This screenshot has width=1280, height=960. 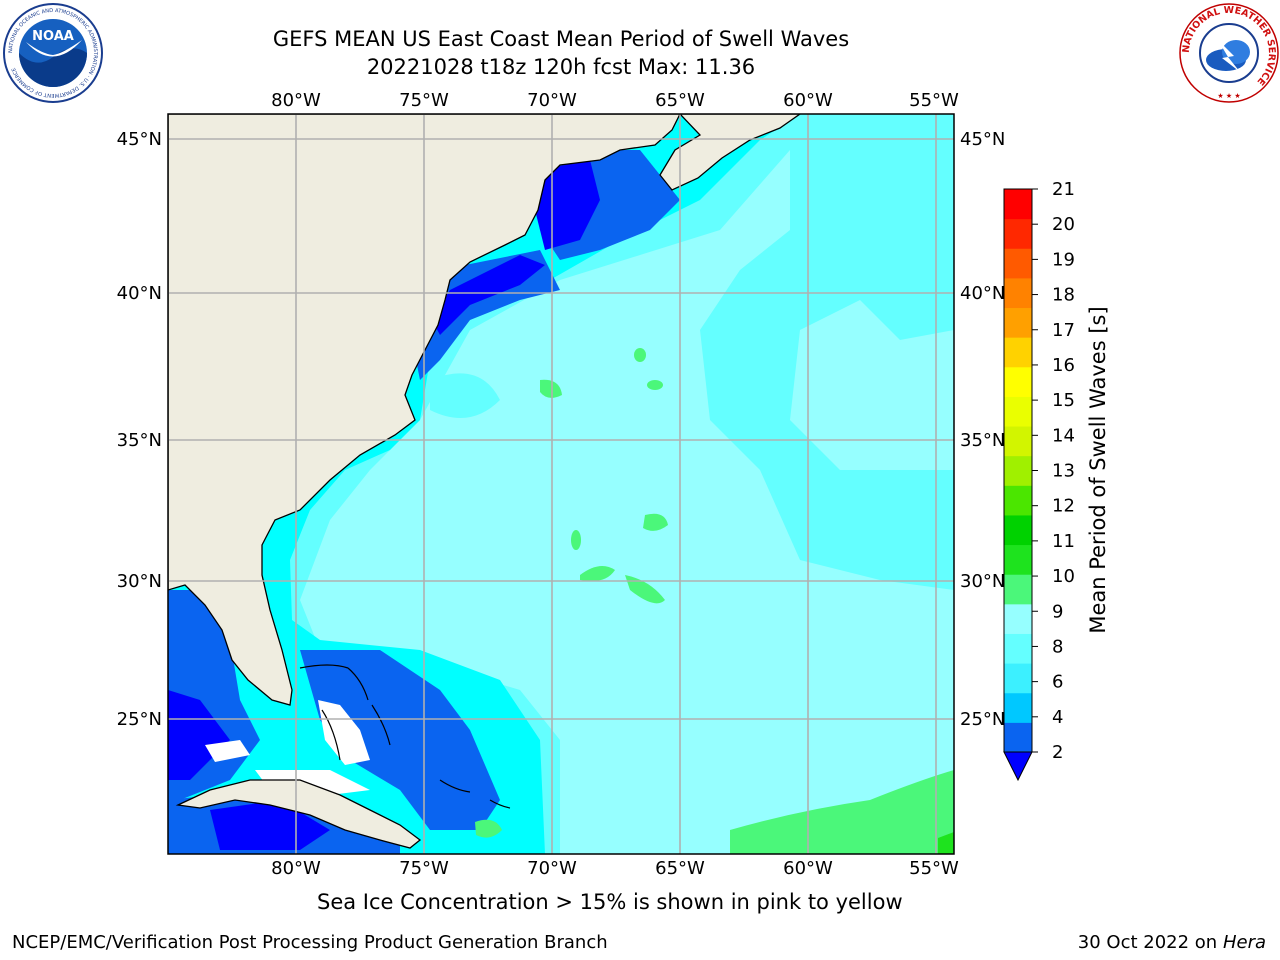 What do you see at coordinates (1229, 53) in the screenshot?
I see `nws-logo: NATIONAL WEATHER SERVICE ★ ★ ★` at bounding box center [1229, 53].